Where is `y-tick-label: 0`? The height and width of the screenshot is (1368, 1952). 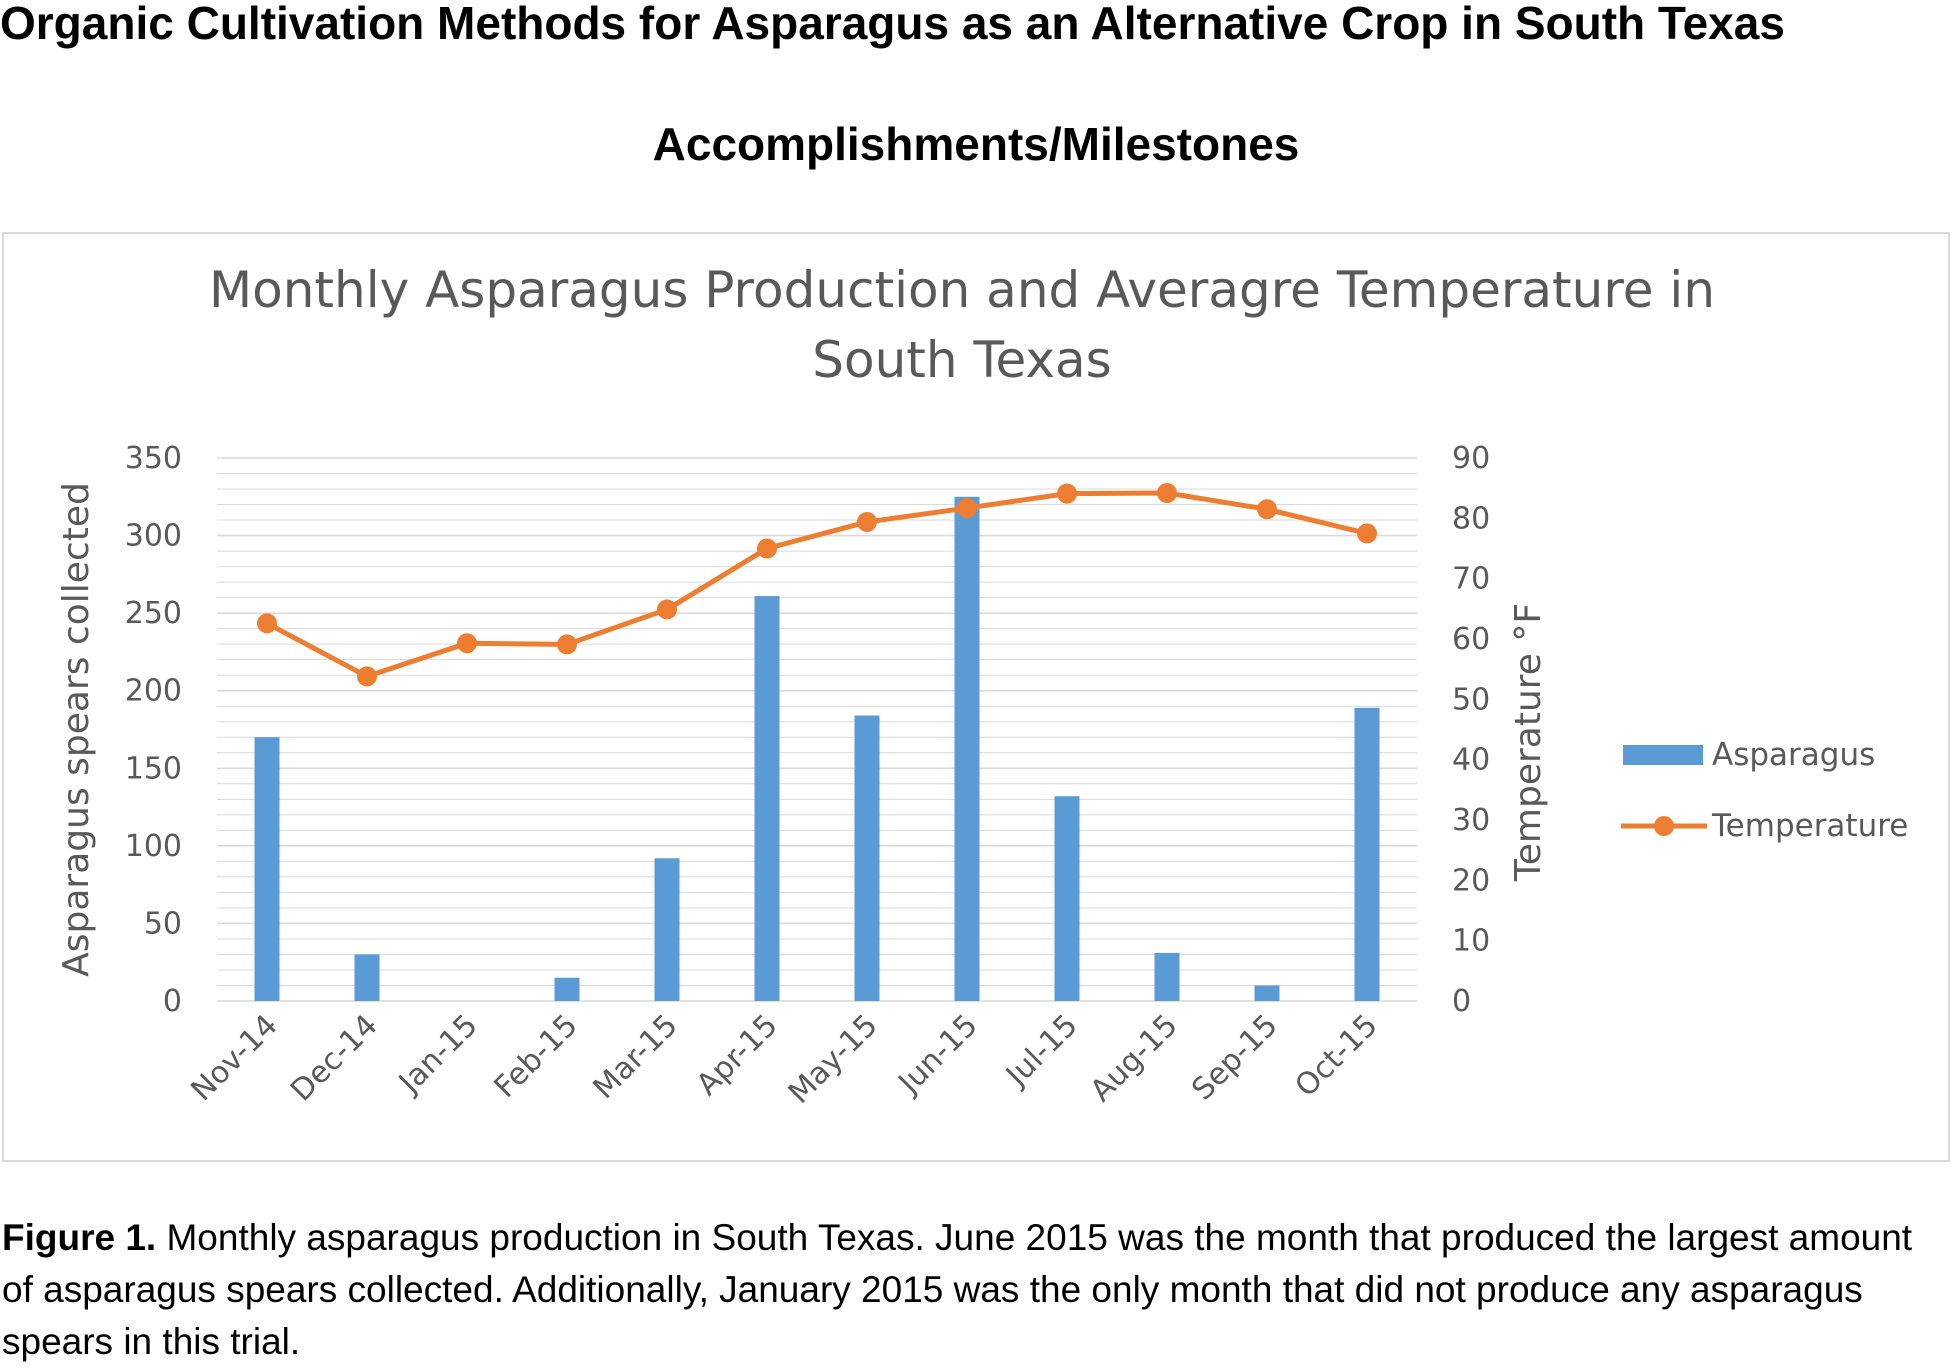
y-tick-label: 0 is located at coordinates (172, 1001).